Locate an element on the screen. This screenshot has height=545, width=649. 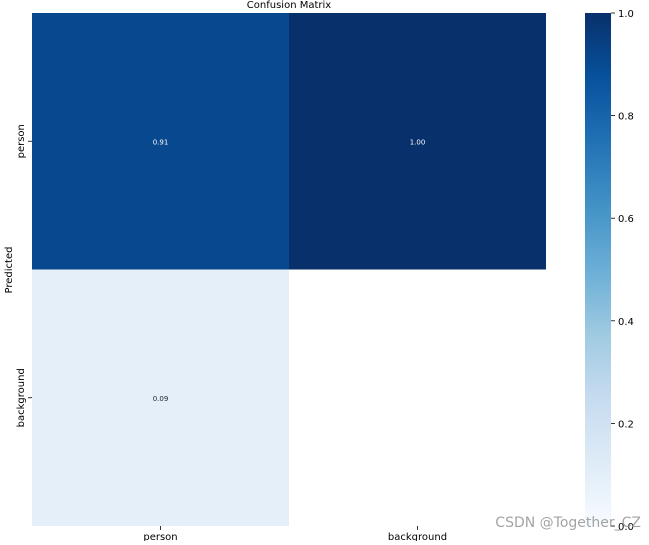
cell-value-label-0-1: 1.00 is located at coordinates (418, 142).